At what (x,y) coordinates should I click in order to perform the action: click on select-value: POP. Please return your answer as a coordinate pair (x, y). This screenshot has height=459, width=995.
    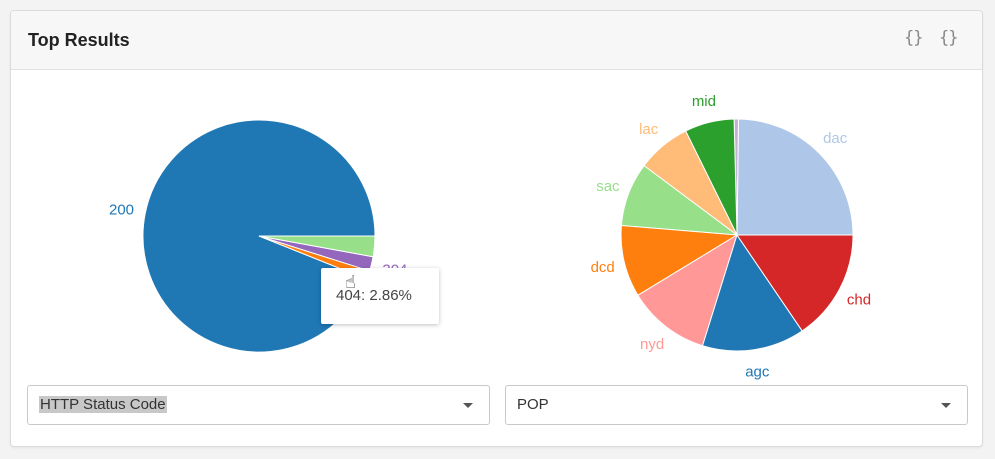
    Looking at the image, I should click on (533, 404).